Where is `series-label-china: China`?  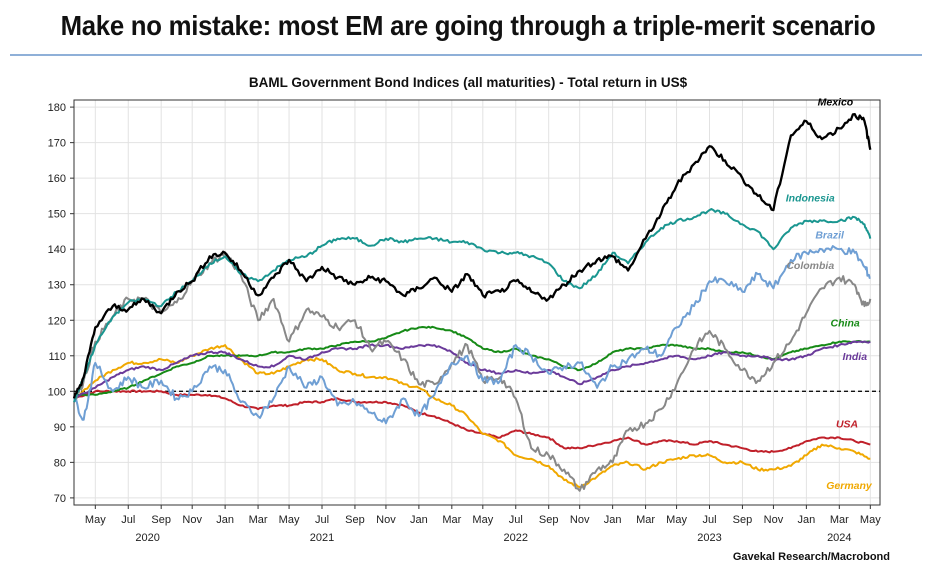
series-label-china: China is located at coordinates (845, 323).